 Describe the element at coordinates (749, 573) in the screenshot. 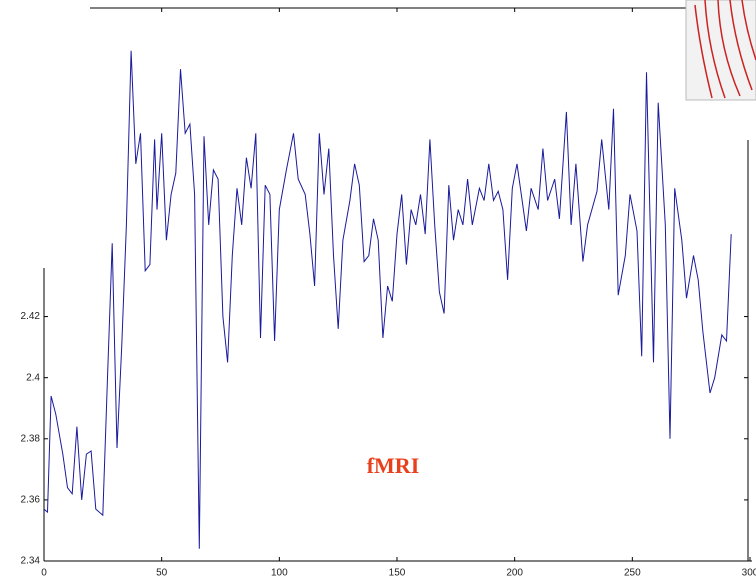

I see `x-tick-label: 300` at that location.